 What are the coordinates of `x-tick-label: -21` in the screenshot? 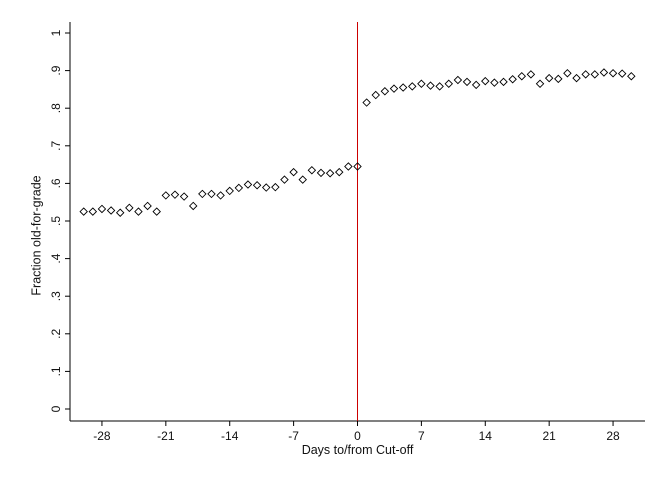 It's located at (166, 436).